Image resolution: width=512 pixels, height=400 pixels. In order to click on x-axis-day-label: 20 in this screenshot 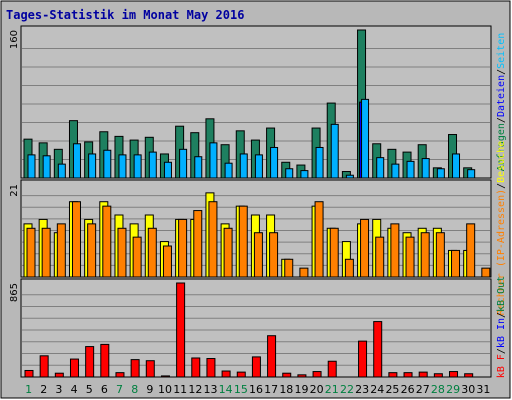, I will do `click(317, 389)`.